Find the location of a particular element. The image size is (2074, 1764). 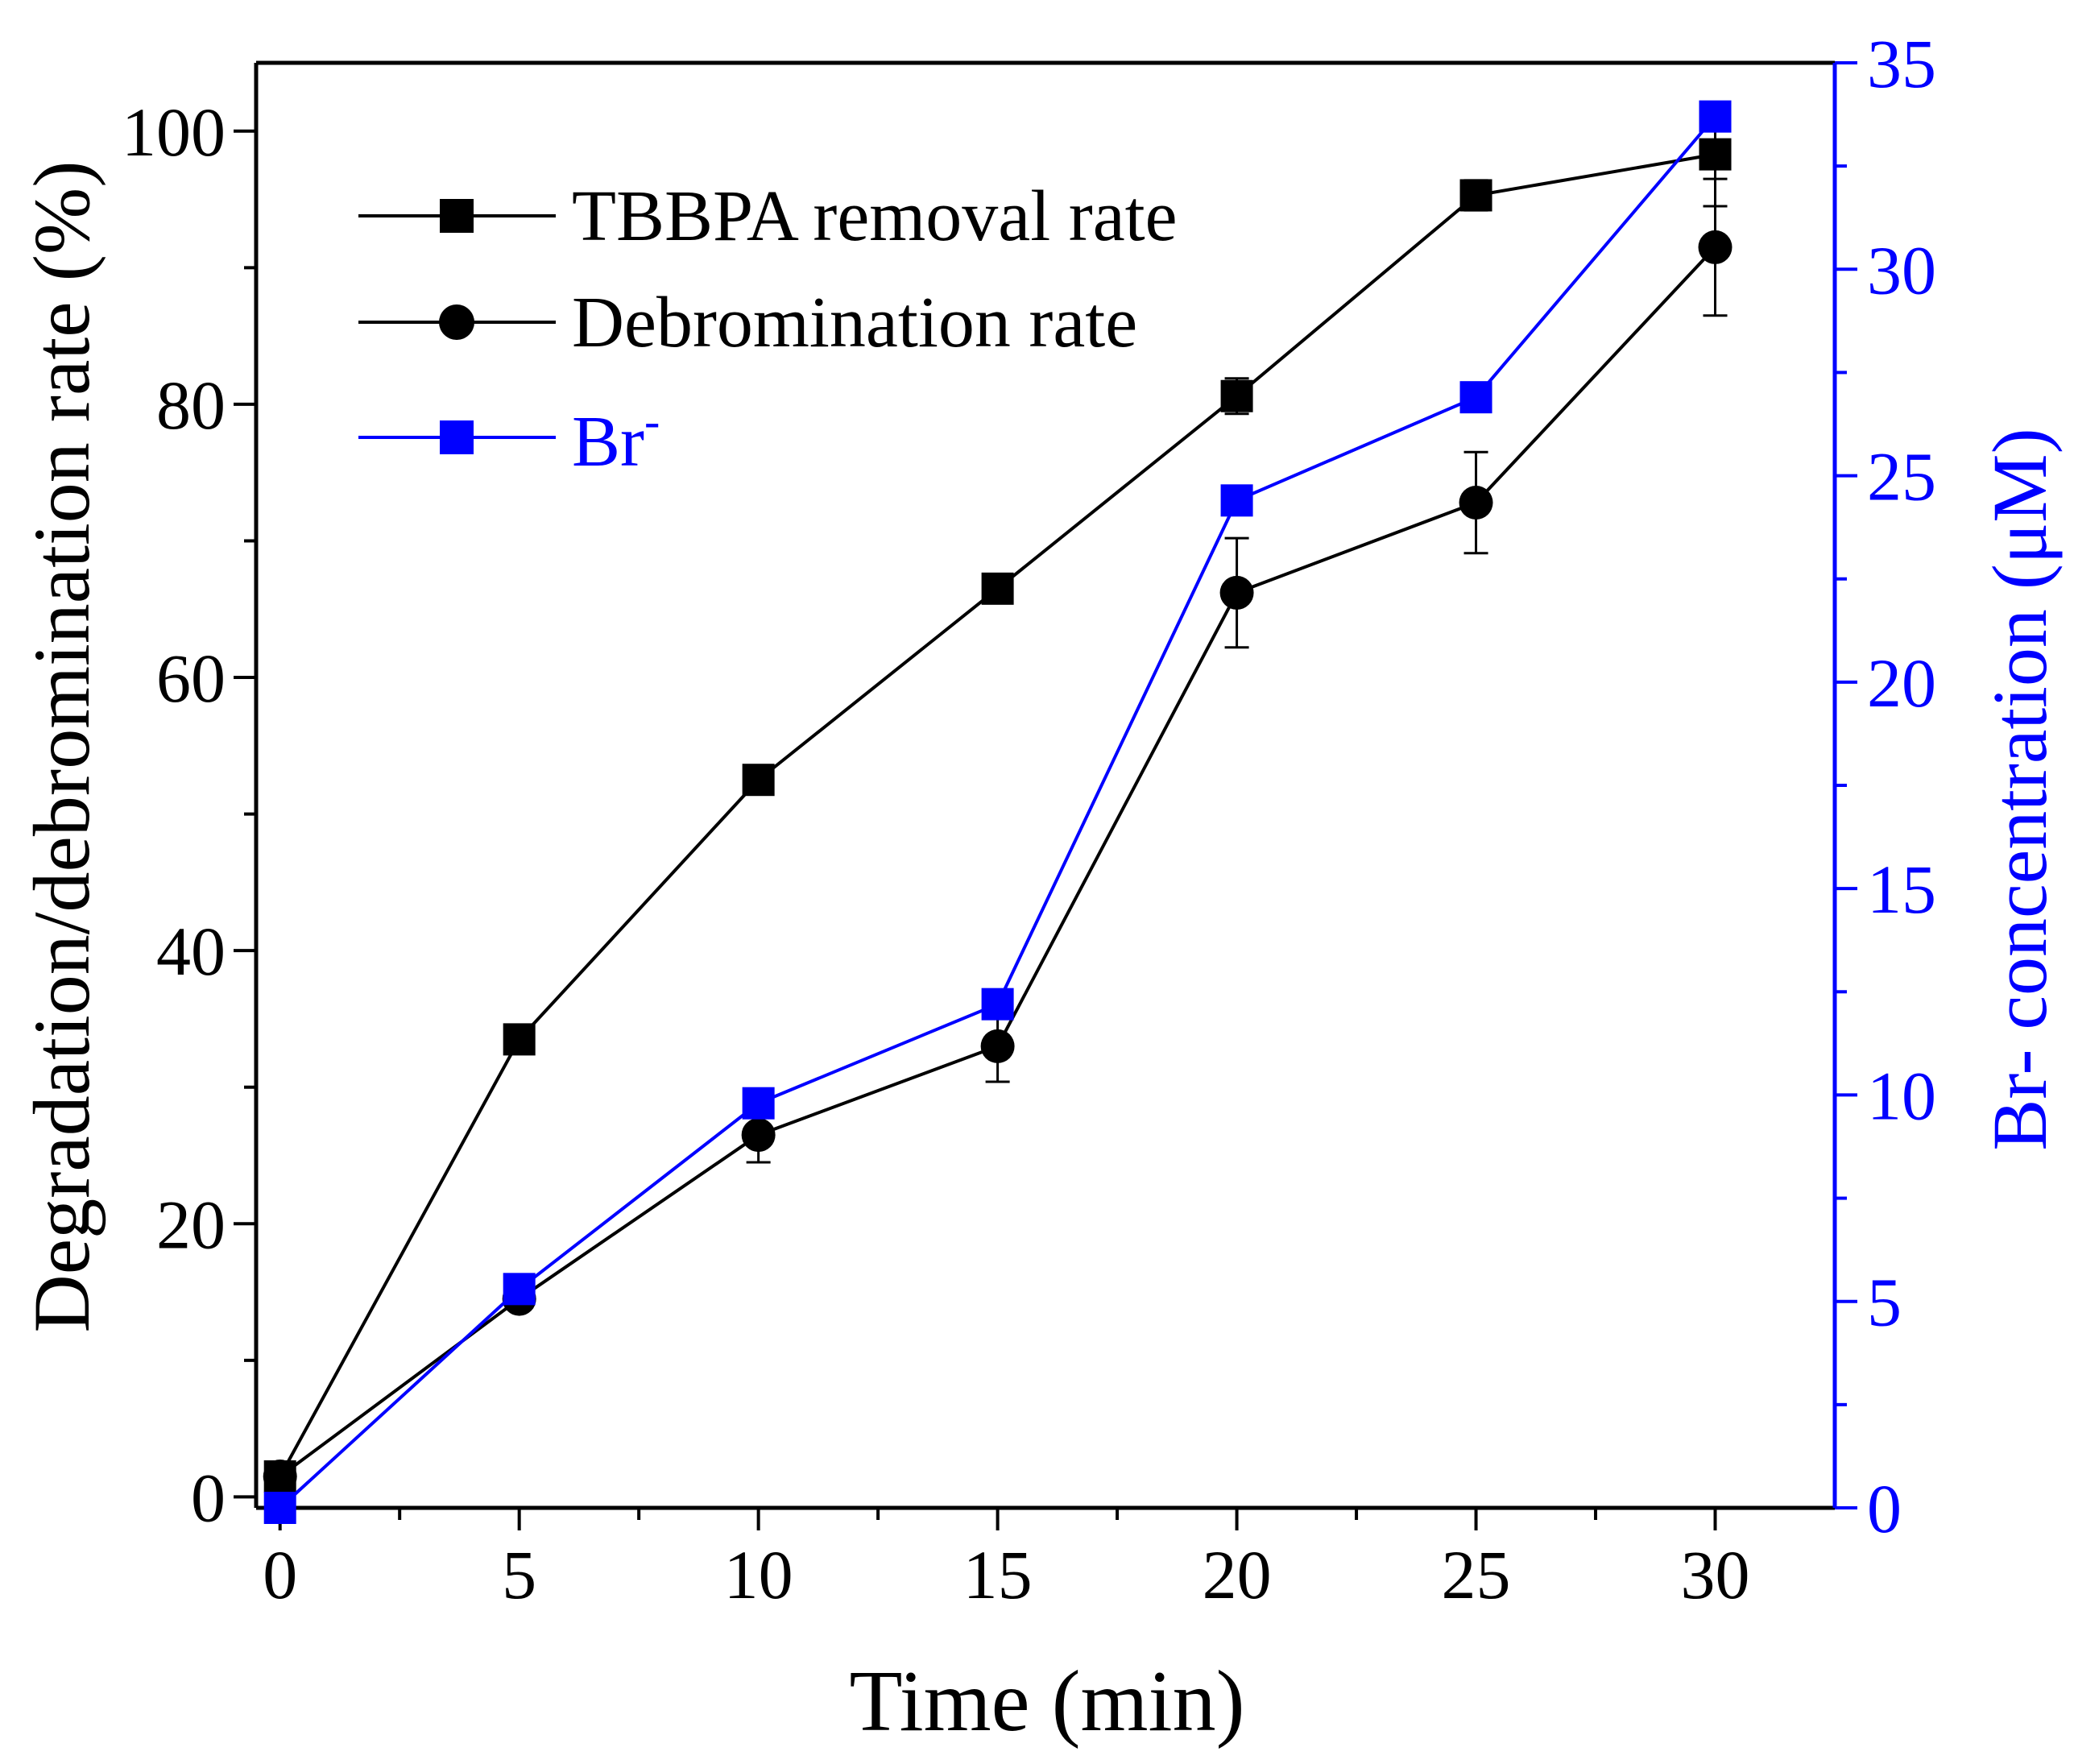

legend-label-br-base: Br is located at coordinates (608, 442).